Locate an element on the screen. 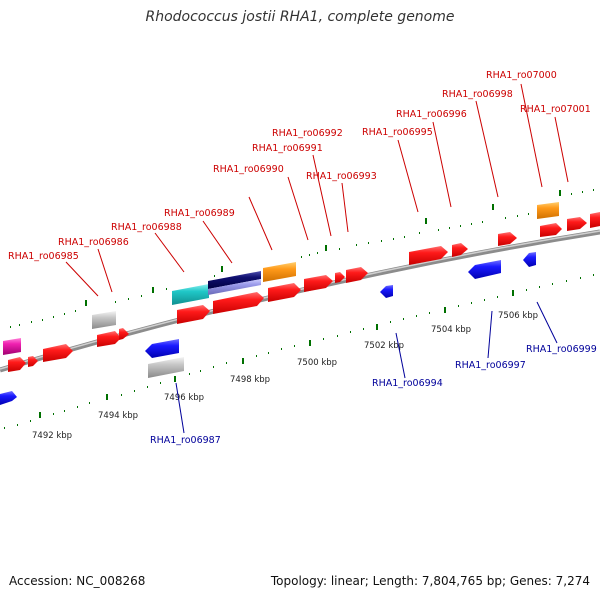 This screenshot has width=600, height=600. gene-label: RHA1_ro06992 is located at coordinates (307, 133).